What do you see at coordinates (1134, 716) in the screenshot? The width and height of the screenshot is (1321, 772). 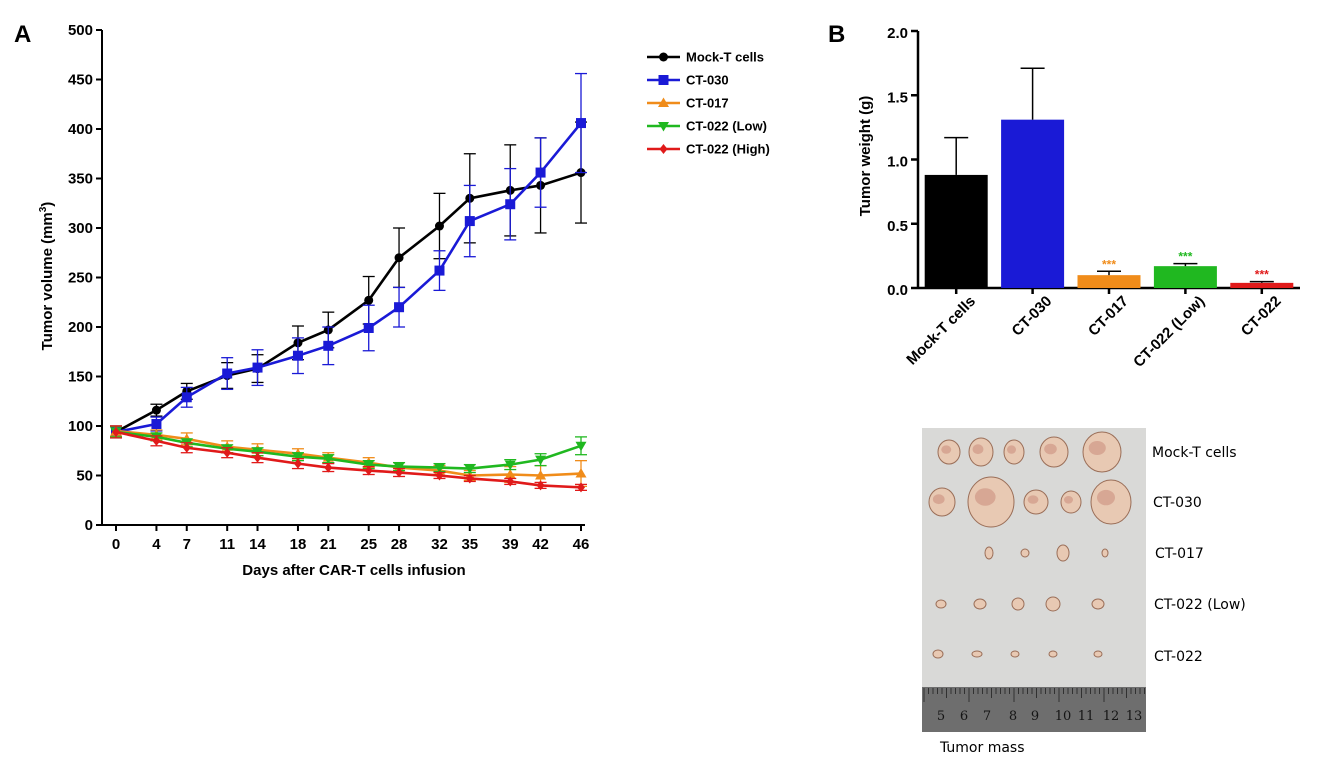 I see `ruler-number: 13` at bounding box center [1134, 716].